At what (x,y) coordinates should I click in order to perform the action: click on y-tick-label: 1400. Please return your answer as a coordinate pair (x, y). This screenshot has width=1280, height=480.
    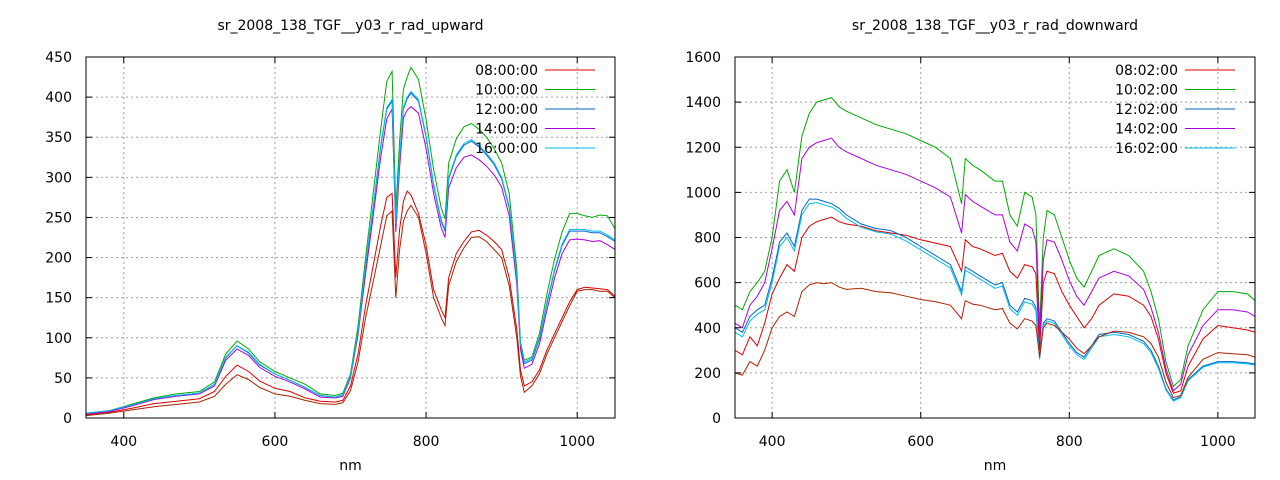
    Looking at the image, I should click on (703, 103).